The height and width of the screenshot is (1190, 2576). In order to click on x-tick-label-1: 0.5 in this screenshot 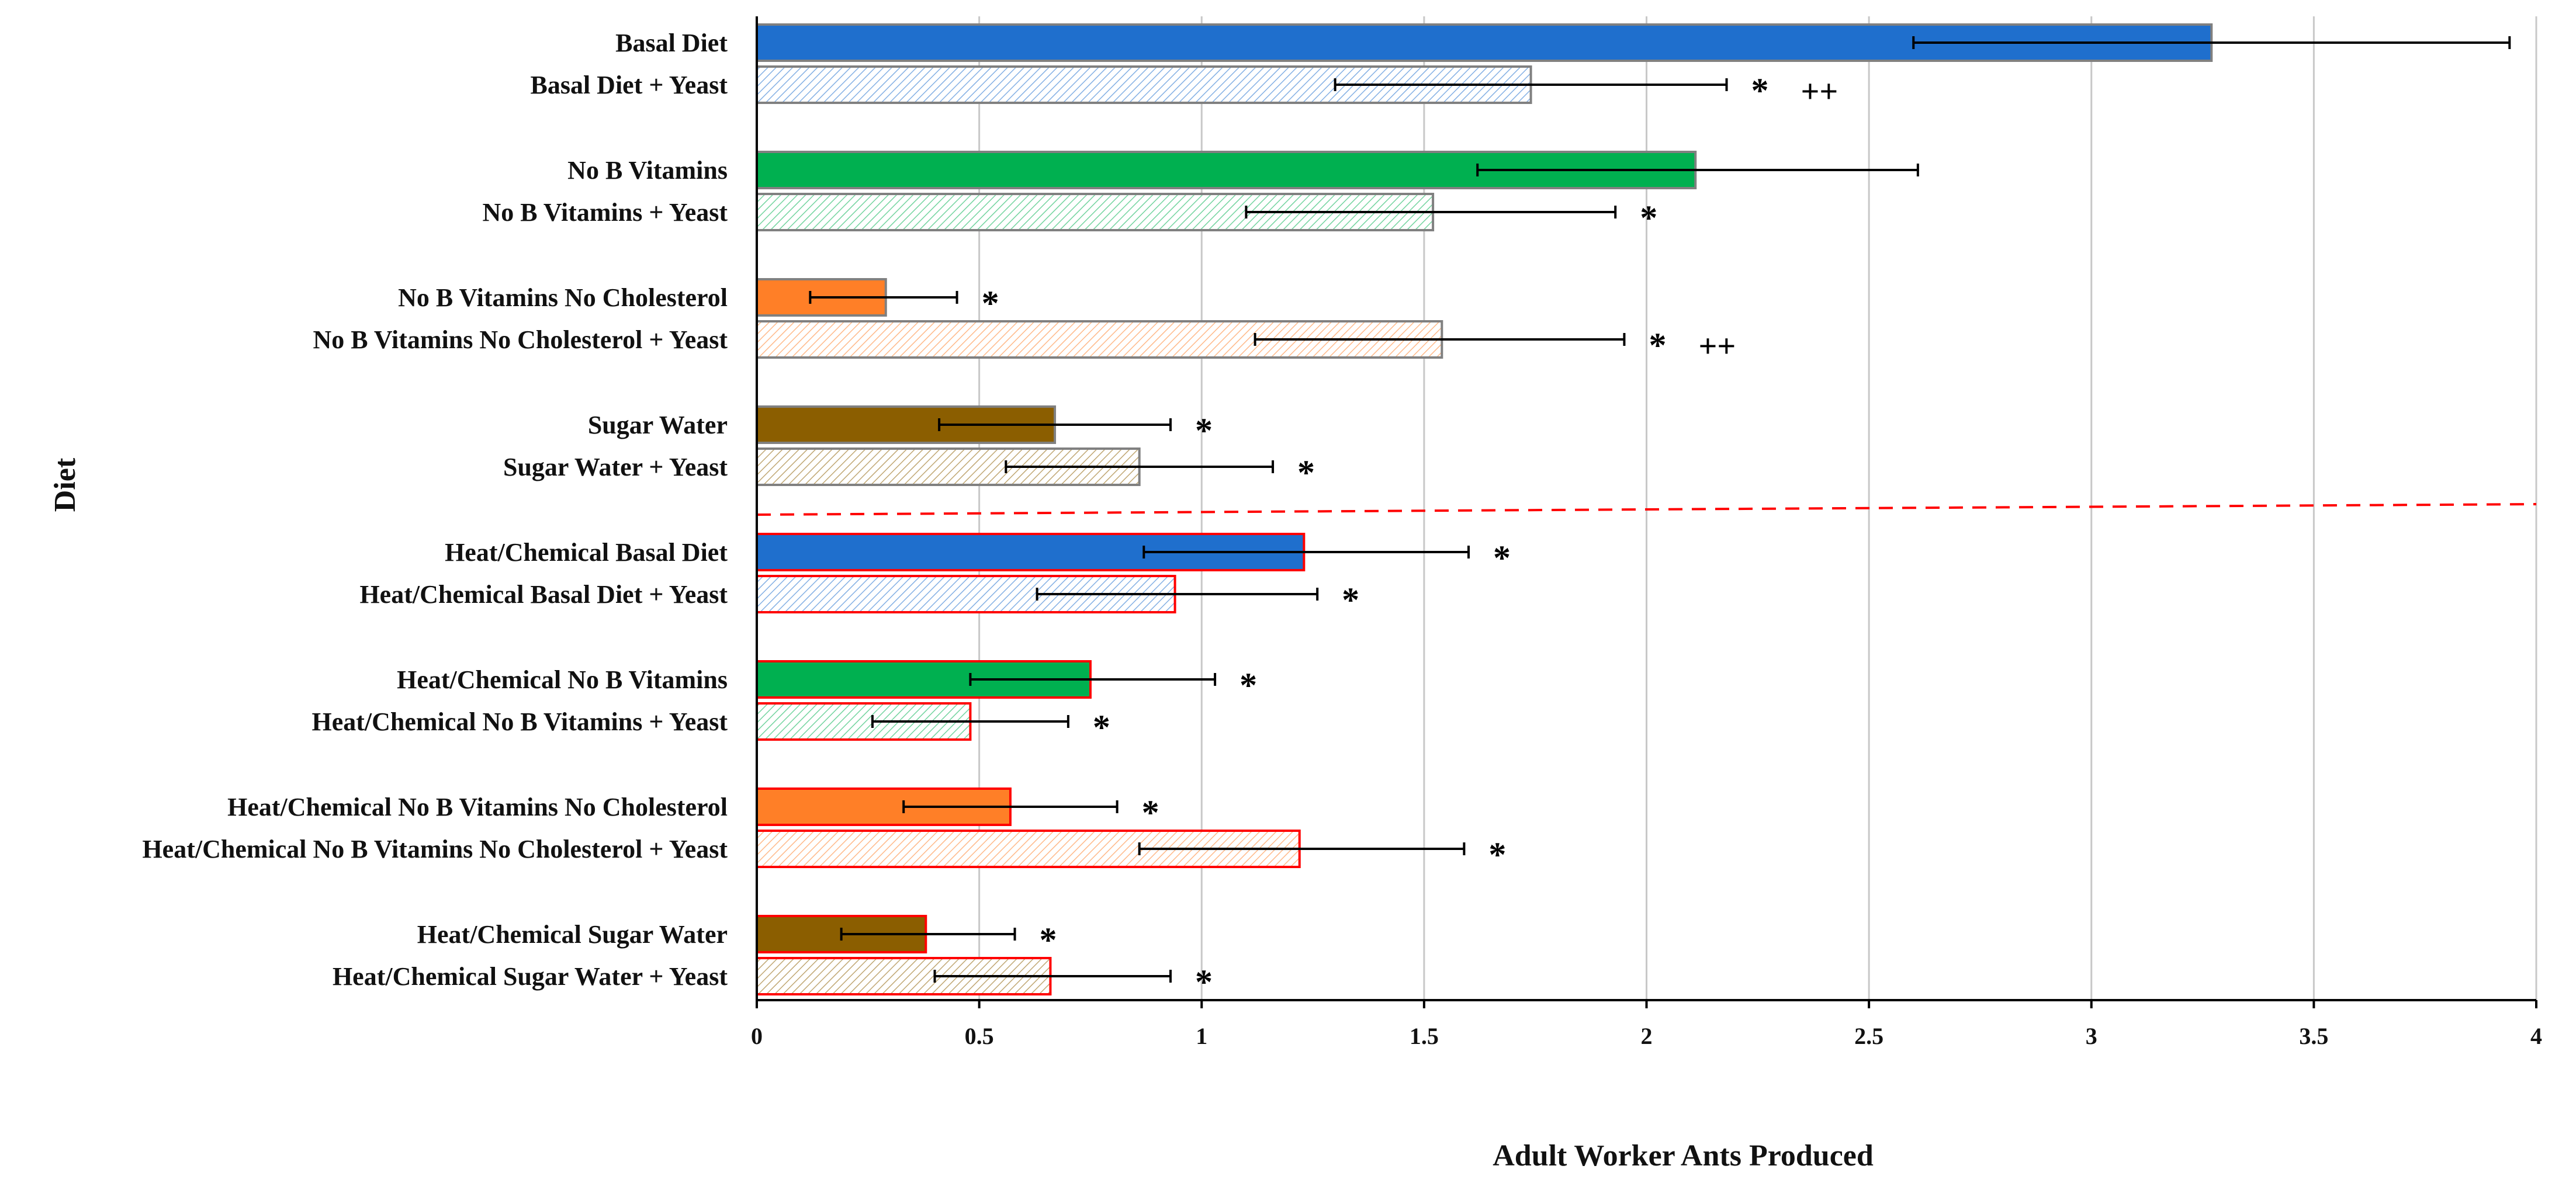, I will do `click(979, 1036)`.